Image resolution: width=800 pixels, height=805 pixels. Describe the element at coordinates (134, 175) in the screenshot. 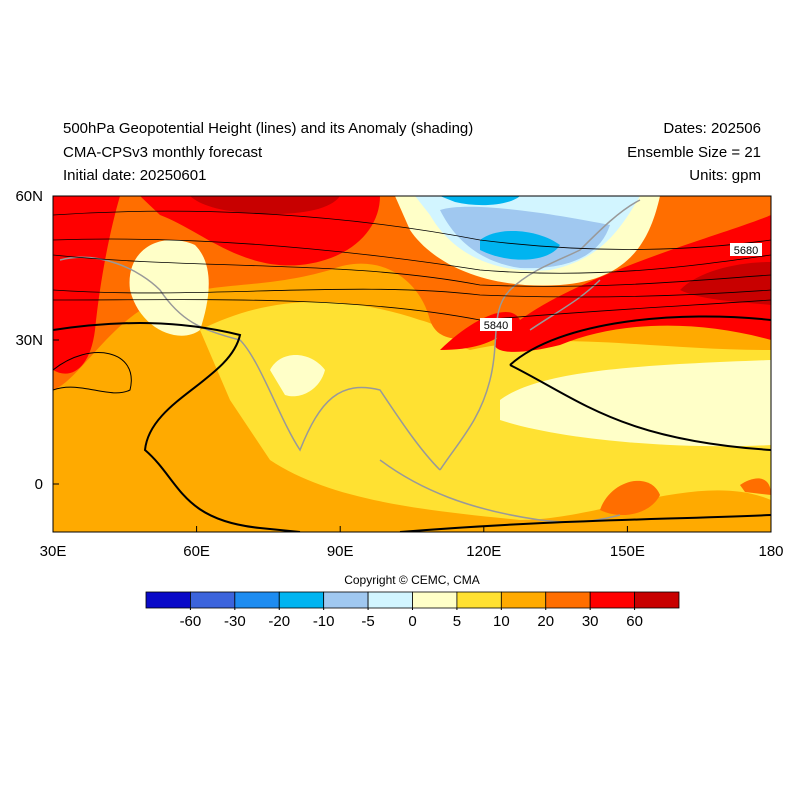

I see `initial-date: Initial date: 20250601` at that location.